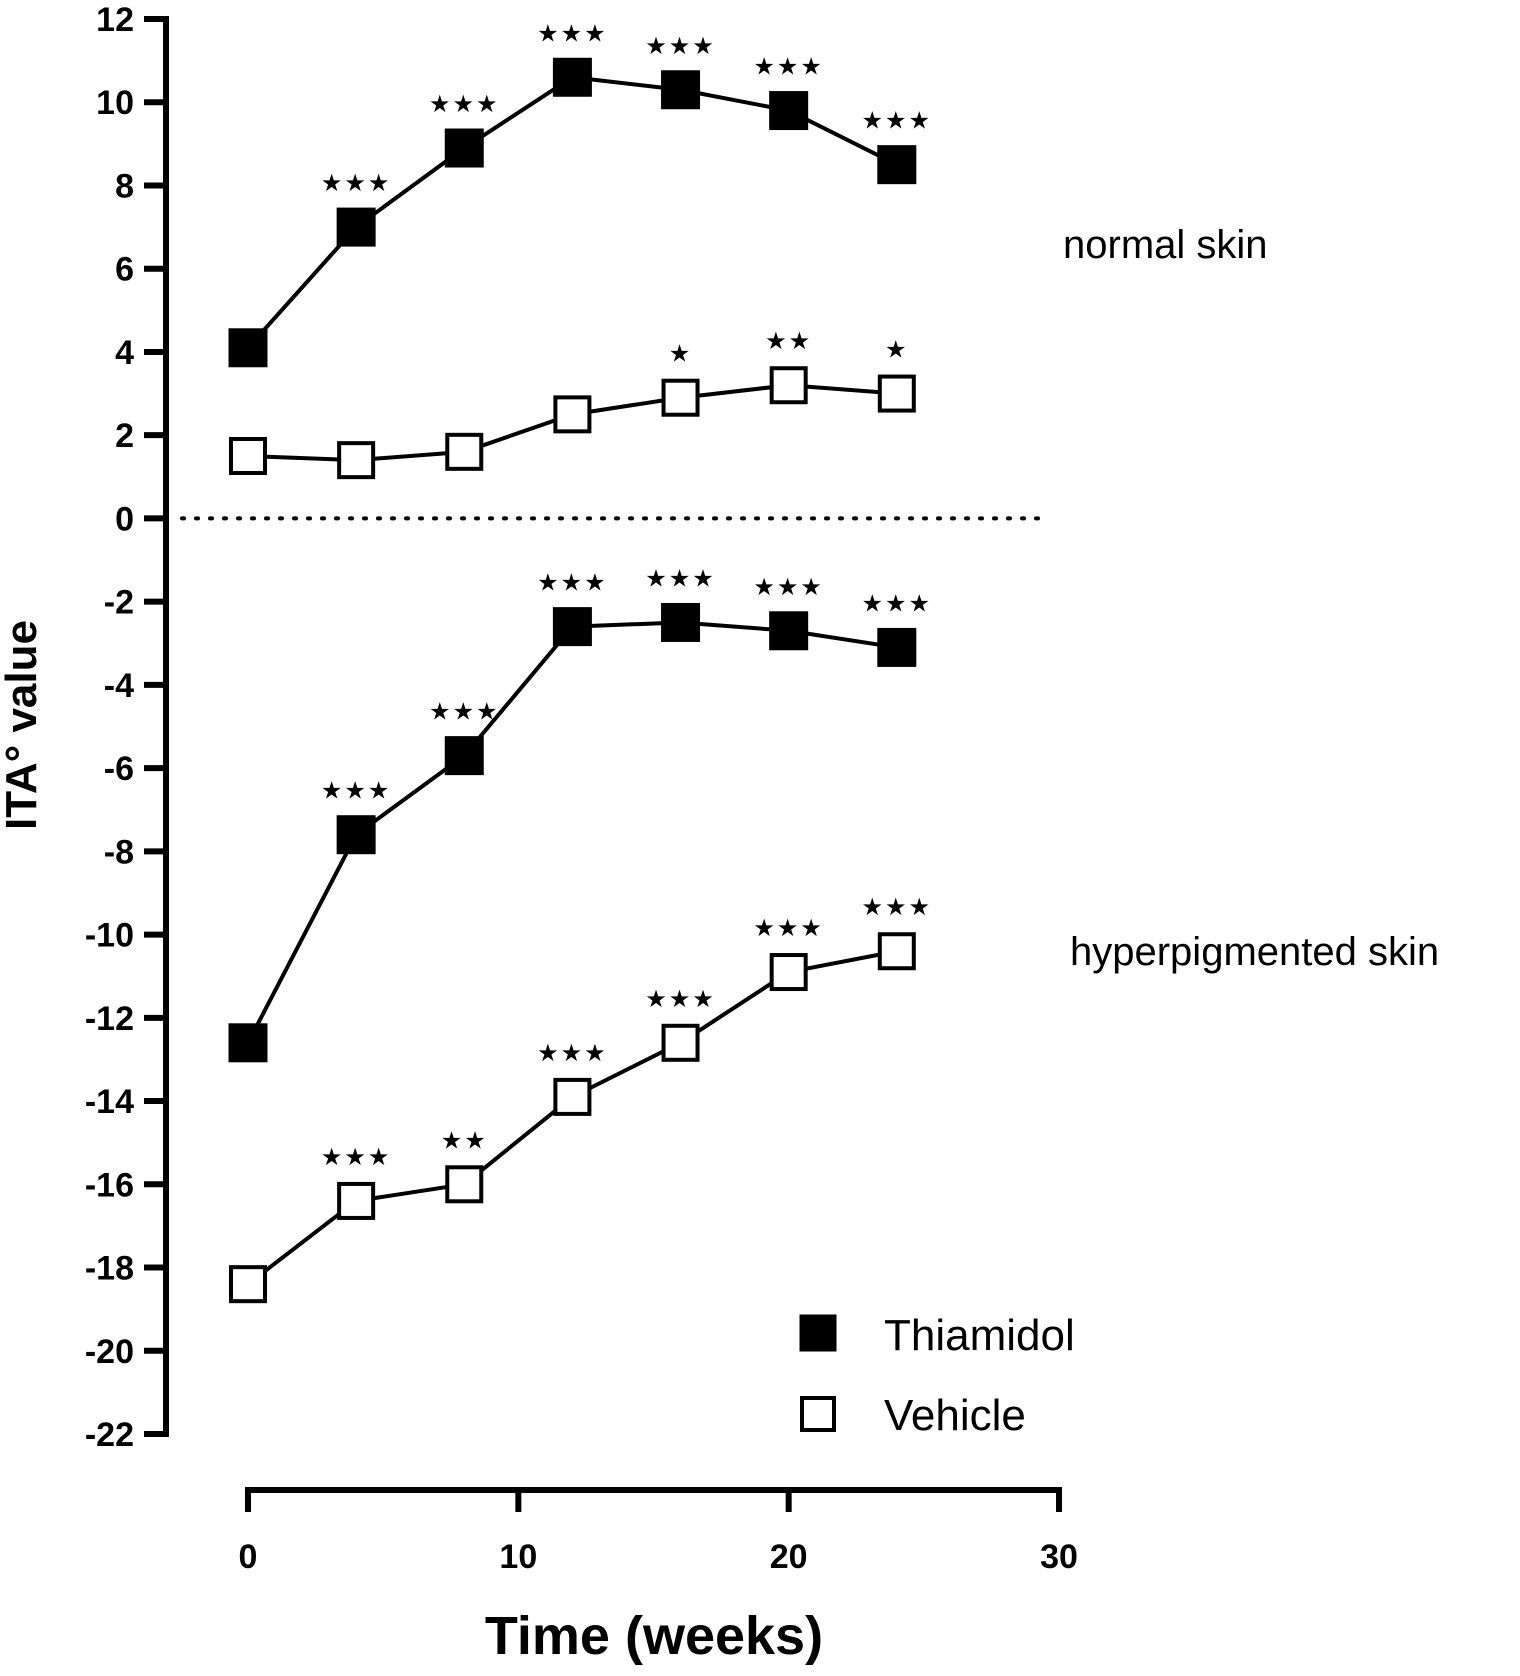 The height and width of the screenshot is (1676, 1520). Describe the element at coordinates (119, 769) in the screenshot. I see `y-tick-label: -6` at that location.